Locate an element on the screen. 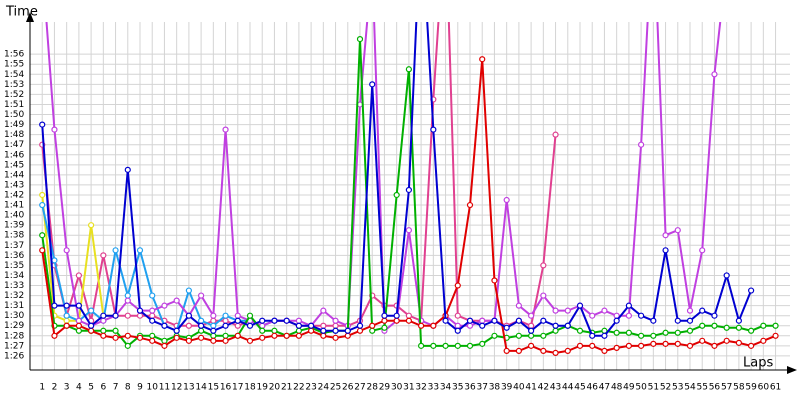 The height and width of the screenshot is (400, 800). x-tick-label: 1 is located at coordinates (42, 388).